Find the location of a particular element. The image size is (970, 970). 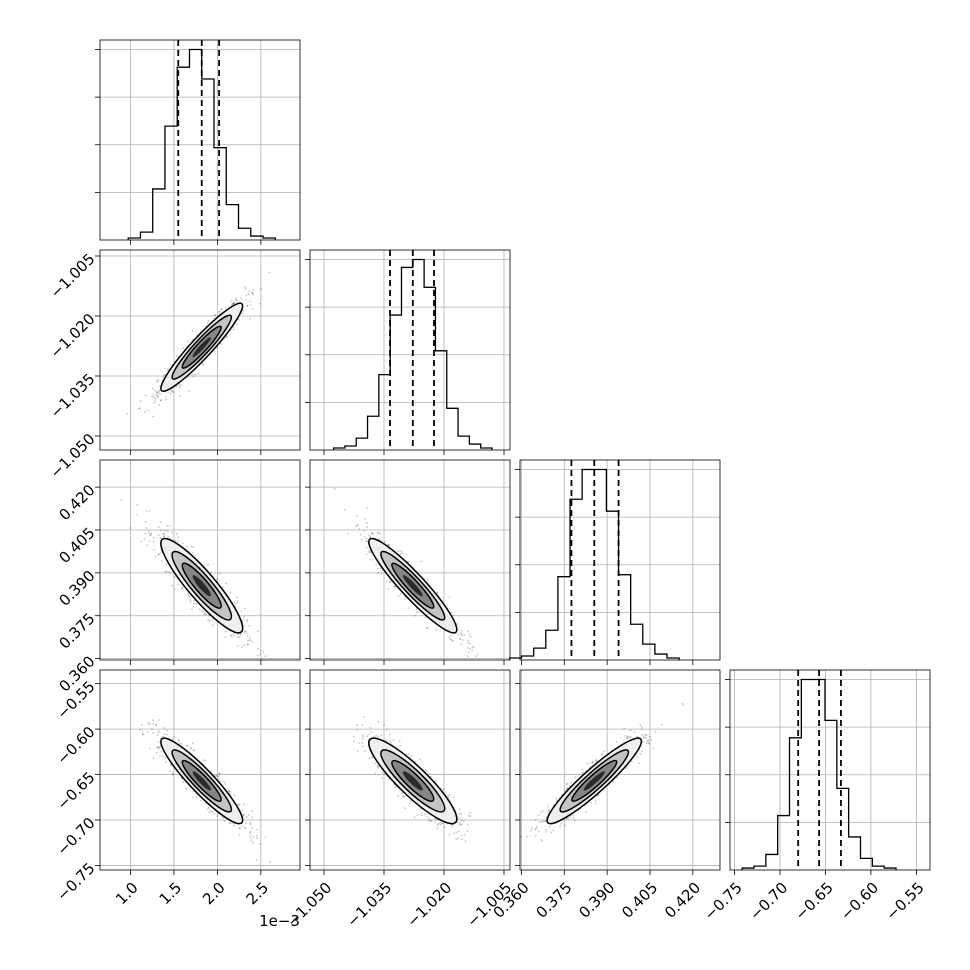

scatter-panel-1-0: −1.050−1.035−1.020−1.005 is located at coordinates (174, 365).